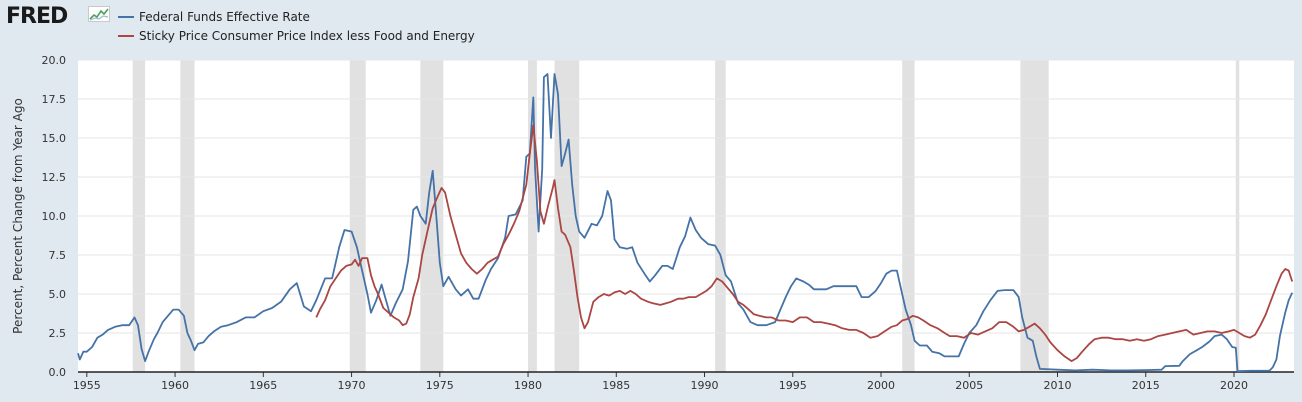 The image size is (1302, 402). I want to click on x-tick-label: 2005, so click(969, 385).